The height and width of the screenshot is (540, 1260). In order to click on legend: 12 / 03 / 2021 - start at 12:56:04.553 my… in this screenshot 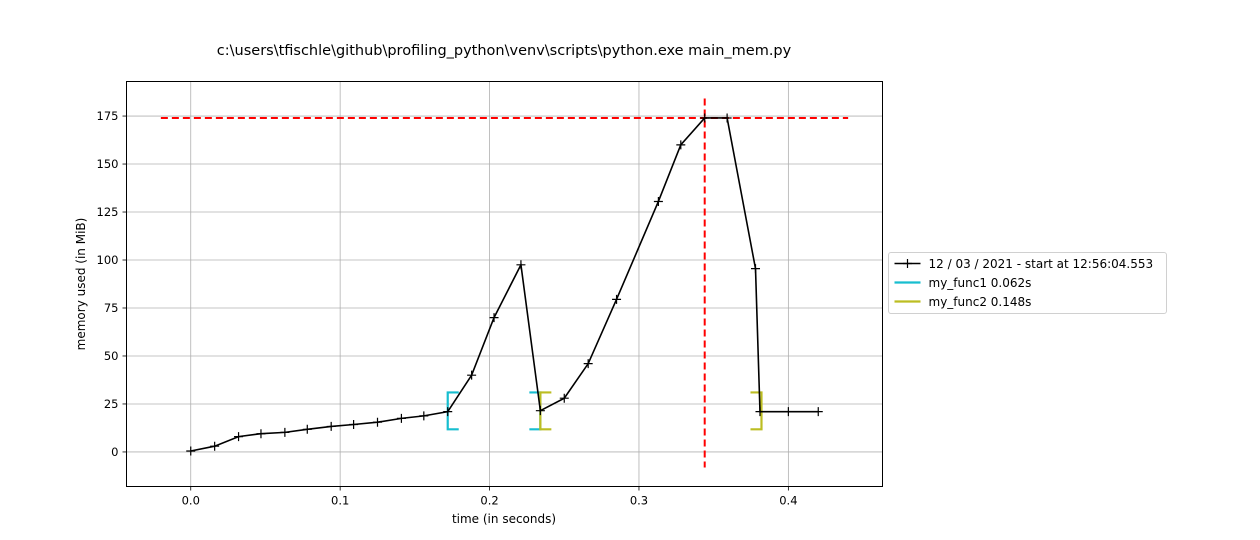, I will do `click(1027, 283)`.